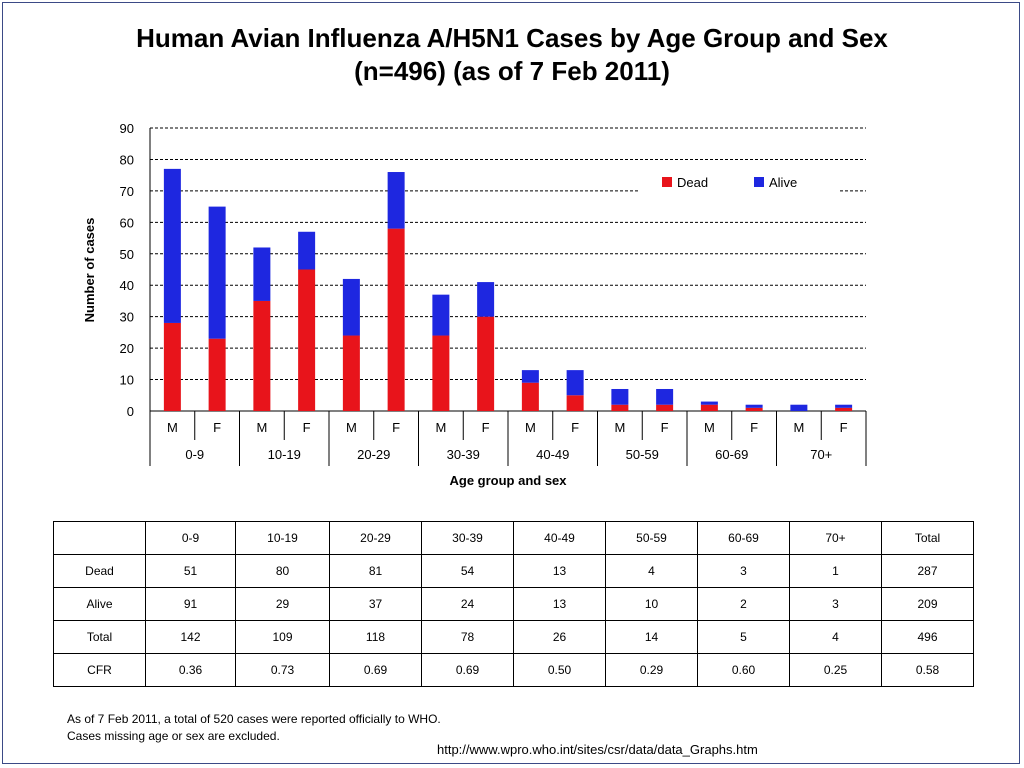 The image size is (1024, 768). What do you see at coordinates (651, 637) in the screenshot?
I see `table-cell: 14` at bounding box center [651, 637].